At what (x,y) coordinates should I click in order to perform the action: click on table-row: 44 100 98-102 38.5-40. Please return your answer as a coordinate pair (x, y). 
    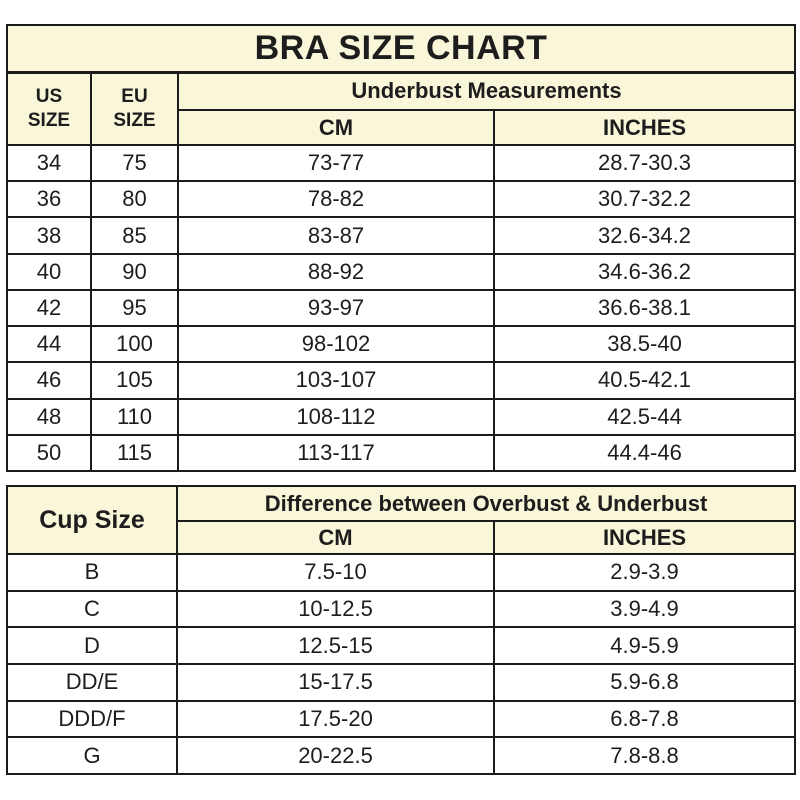
    Looking at the image, I should click on (401, 344).